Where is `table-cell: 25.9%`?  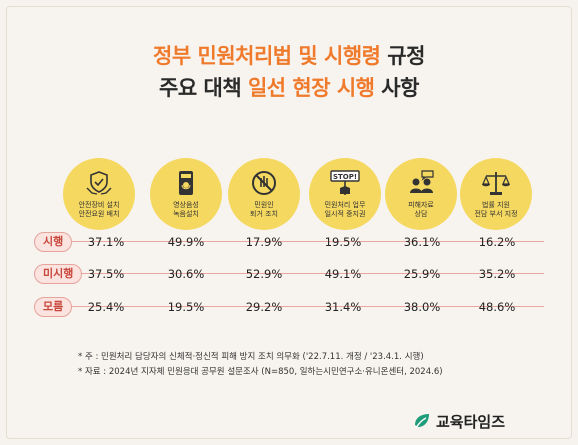
table-cell: 25.9% is located at coordinates (422, 274).